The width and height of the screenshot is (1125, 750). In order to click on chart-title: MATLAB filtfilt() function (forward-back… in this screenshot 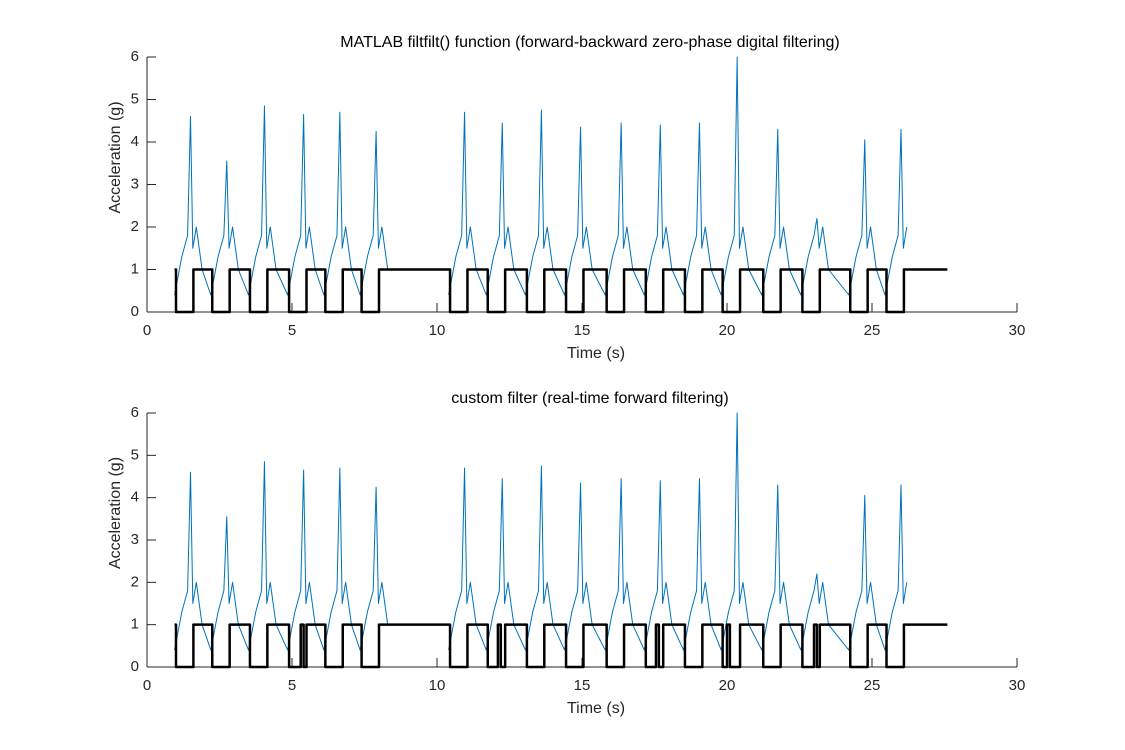, I will do `click(589, 42)`.